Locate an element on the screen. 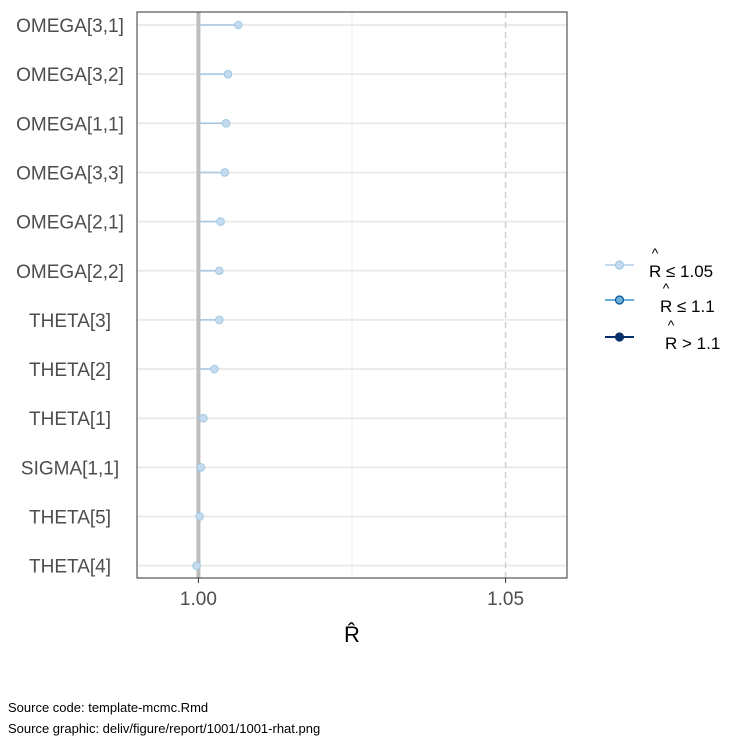 The width and height of the screenshot is (750, 750). point-OMEGA[3,1] is located at coordinates (238, 25).